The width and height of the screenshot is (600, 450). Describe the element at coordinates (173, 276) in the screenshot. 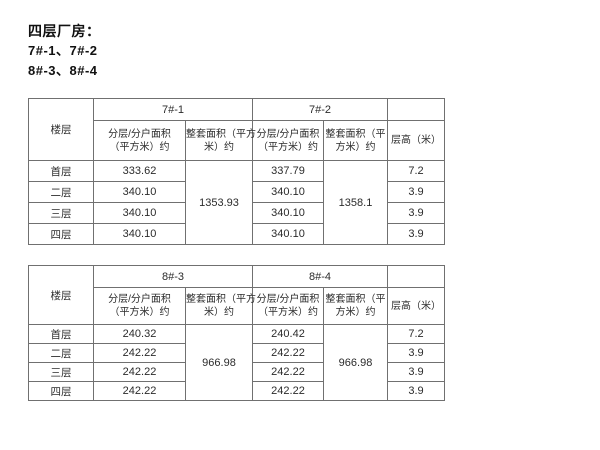

I see `unit-group-header-8-3: 8#-3` at that location.